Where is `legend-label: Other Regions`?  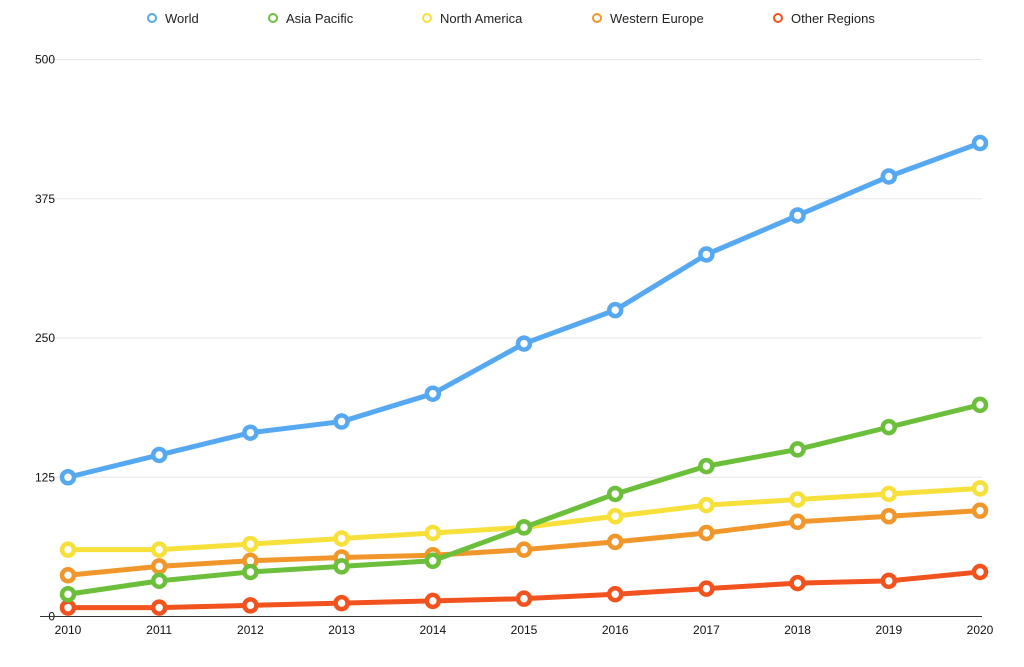 legend-label: Other Regions is located at coordinates (833, 18).